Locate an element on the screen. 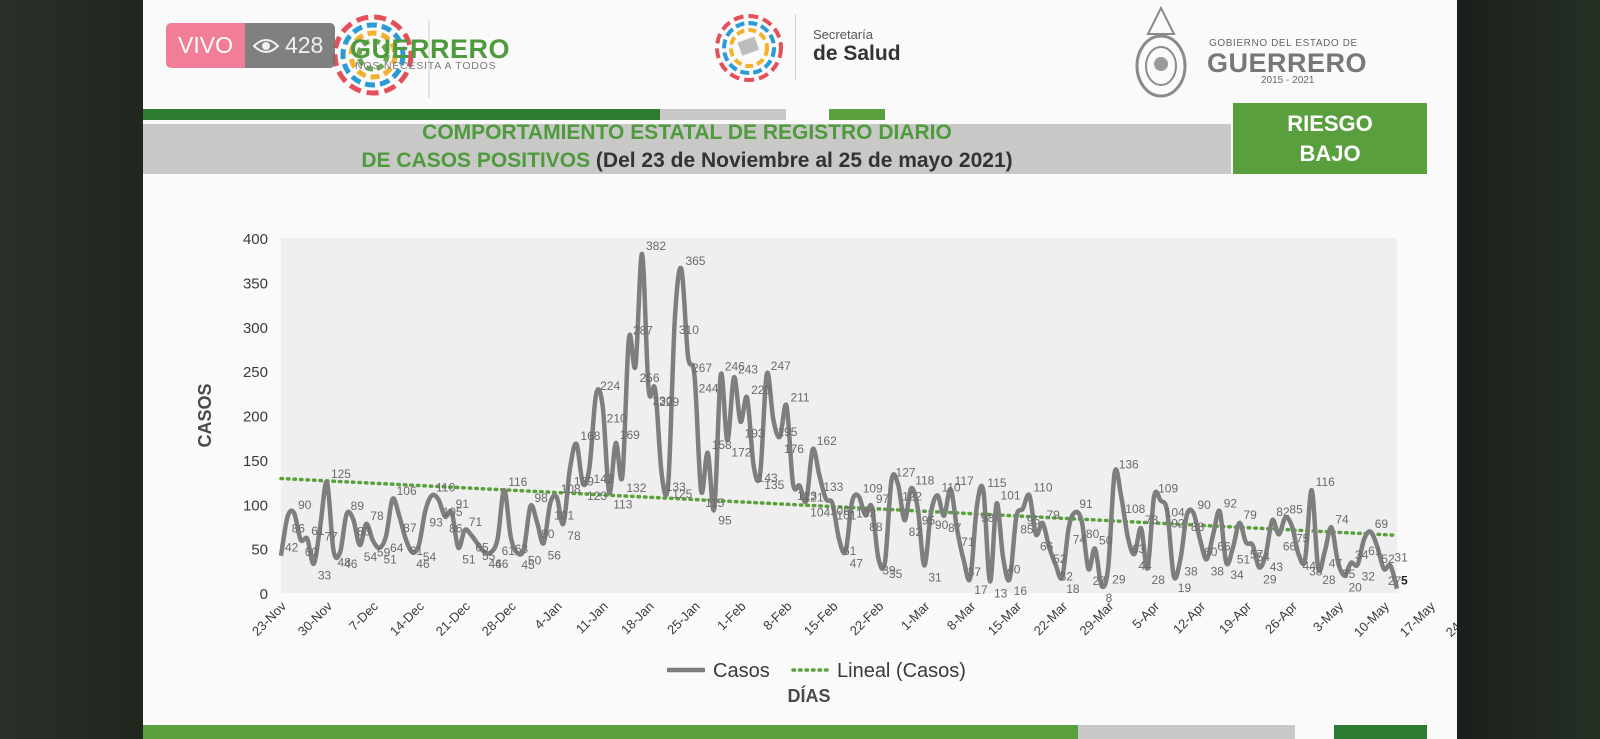 The width and height of the screenshot is (1600, 739). x-tick-label: 19-Apr is located at coordinates (1235, 617).